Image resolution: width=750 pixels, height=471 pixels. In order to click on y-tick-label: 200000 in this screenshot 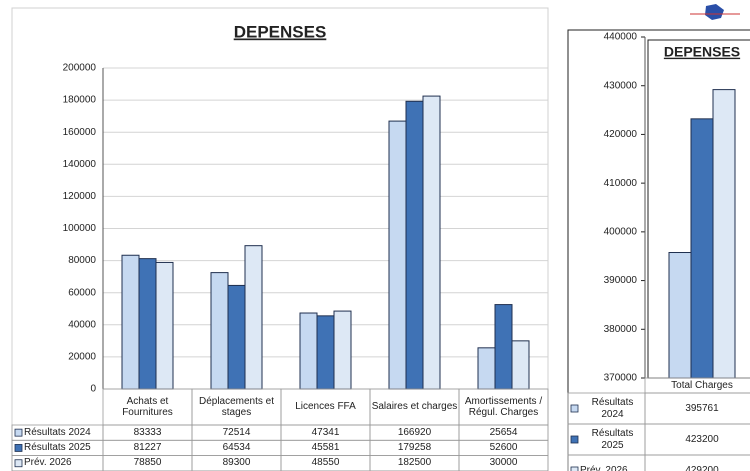, I will do `click(80, 68)`.